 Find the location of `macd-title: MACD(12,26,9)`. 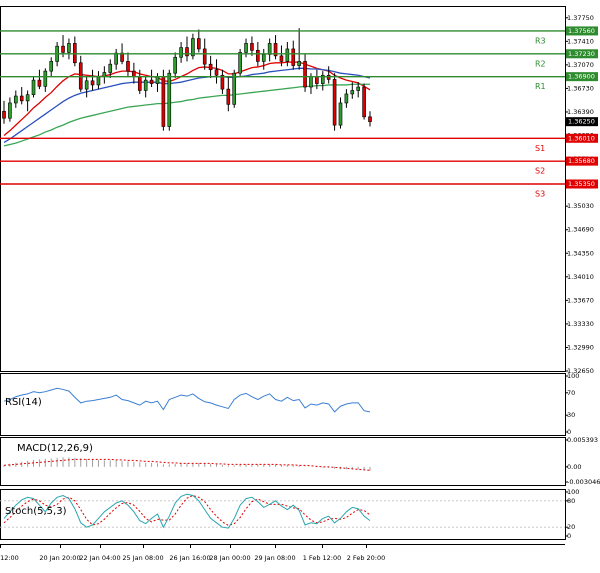

macd-title: MACD(12,26,9) is located at coordinates (55, 448).